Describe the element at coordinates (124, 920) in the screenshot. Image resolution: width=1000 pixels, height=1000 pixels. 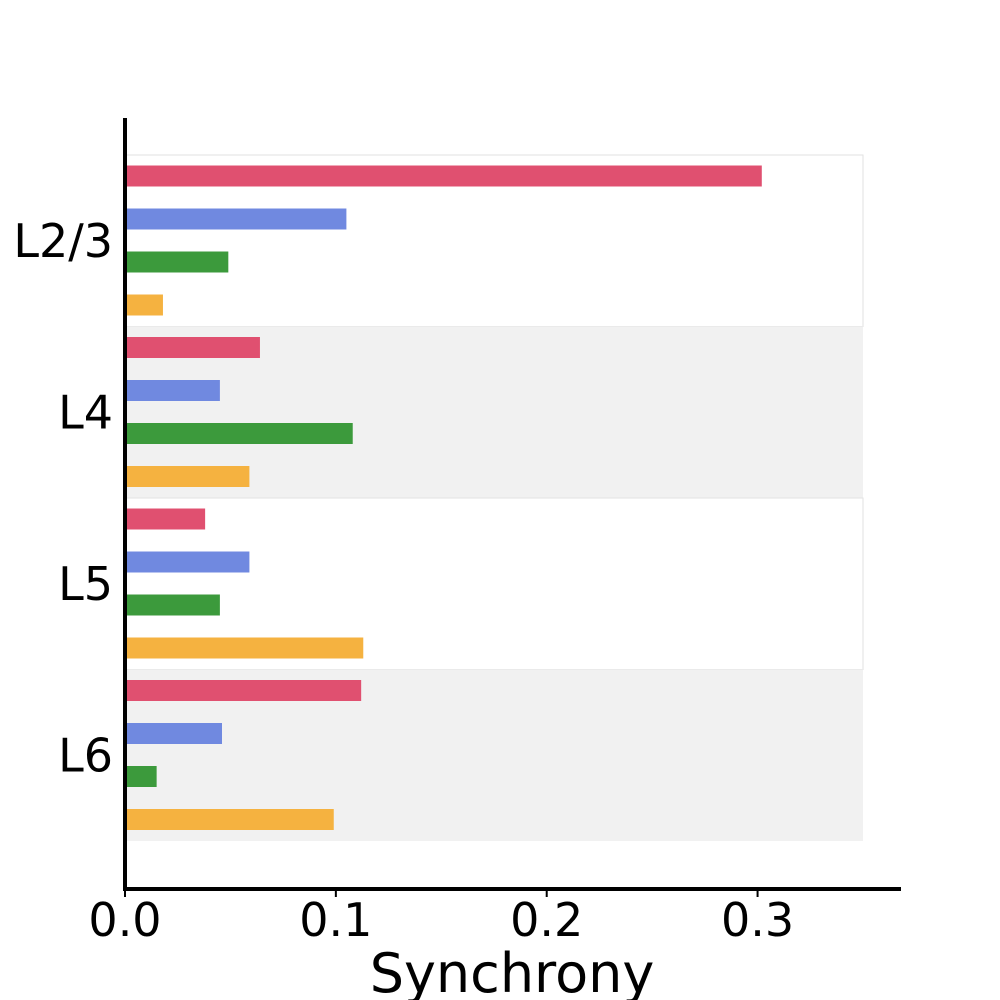
I see `x-tick-label: 0.0` at that location.